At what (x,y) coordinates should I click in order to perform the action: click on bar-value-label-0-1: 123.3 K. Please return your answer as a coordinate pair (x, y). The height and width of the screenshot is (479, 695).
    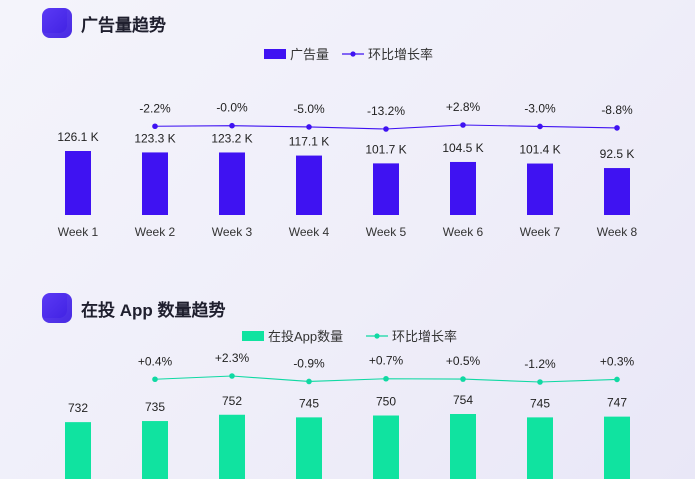
    Looking at the image, I should click on (154, 138).